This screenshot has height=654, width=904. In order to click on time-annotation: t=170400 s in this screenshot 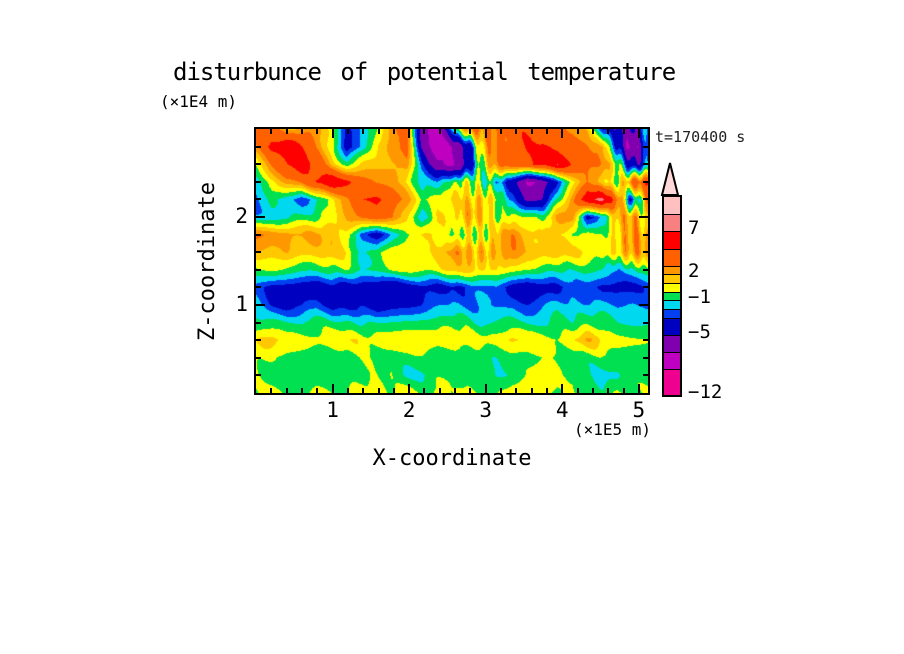, I will do `click(700, 137)`.